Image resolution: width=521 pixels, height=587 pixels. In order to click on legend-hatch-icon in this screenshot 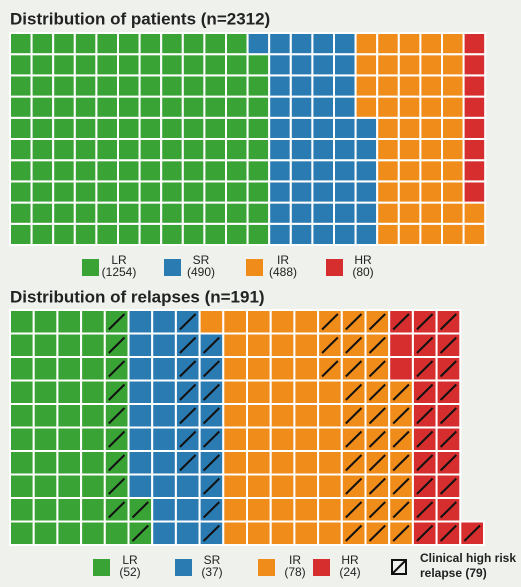, I will do `click(399, 567)`.